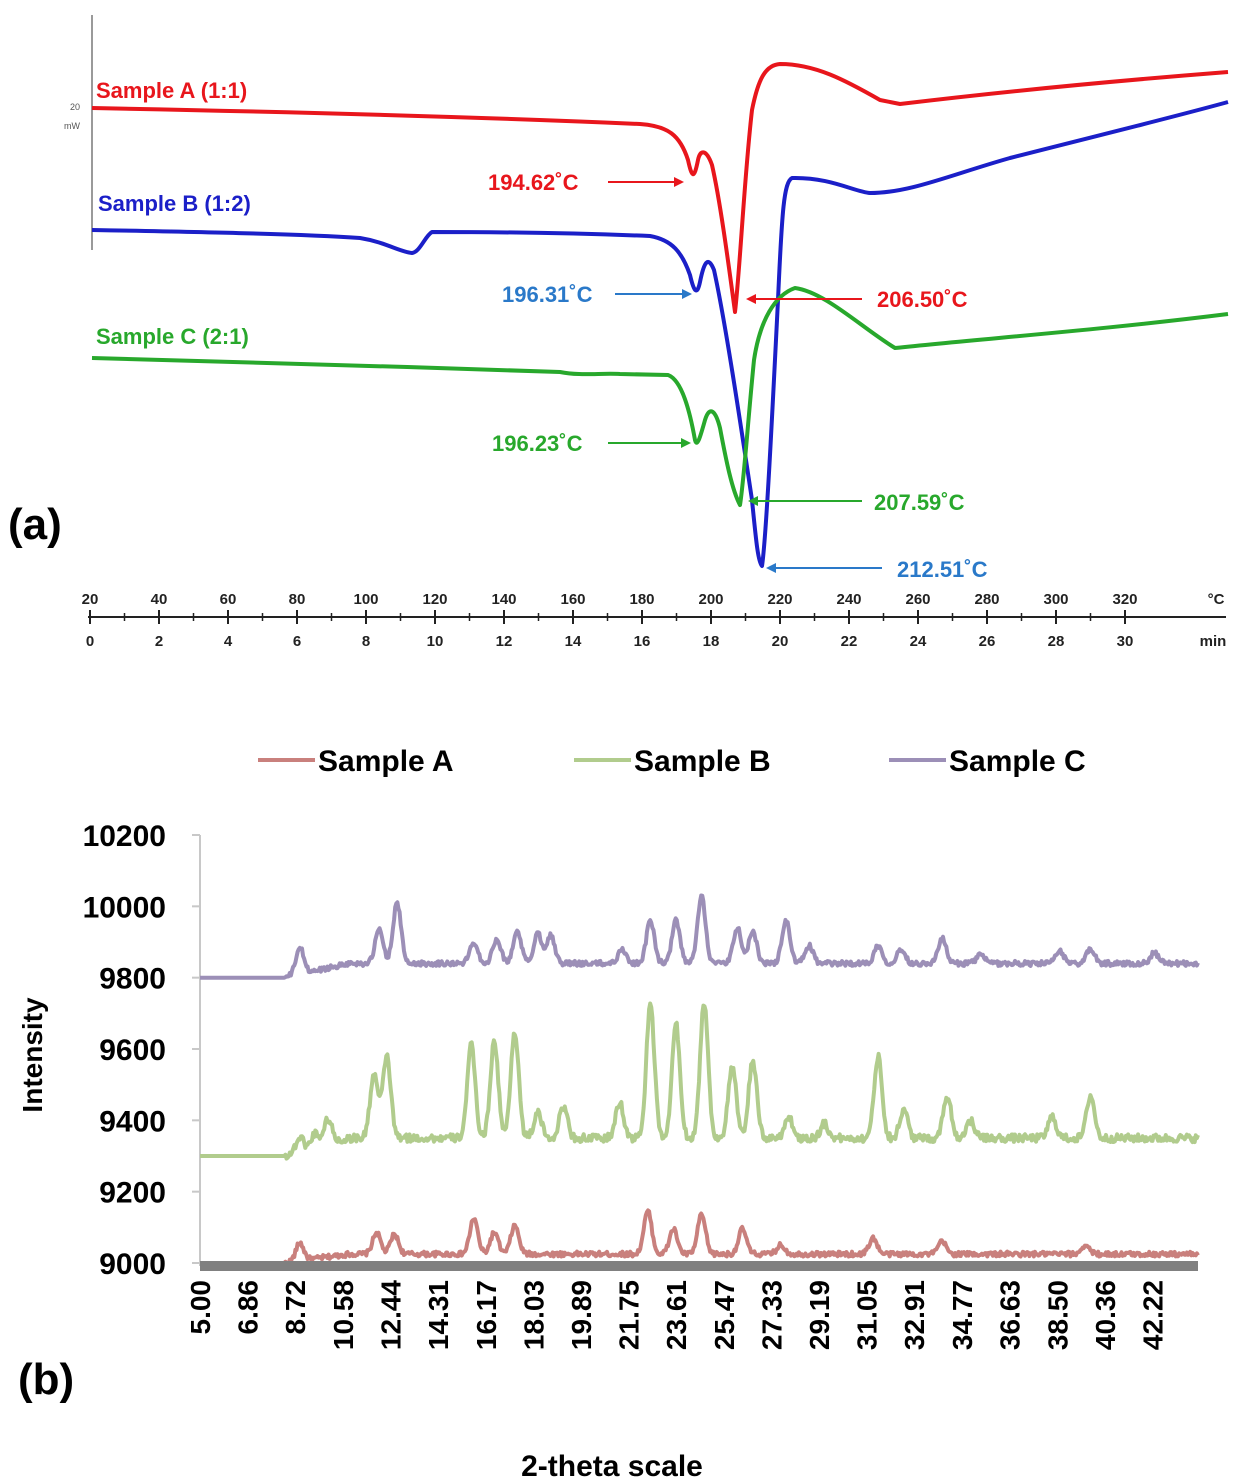  I want to click on xrd-x-tick-label: 38.50, so click(1057, 1315).